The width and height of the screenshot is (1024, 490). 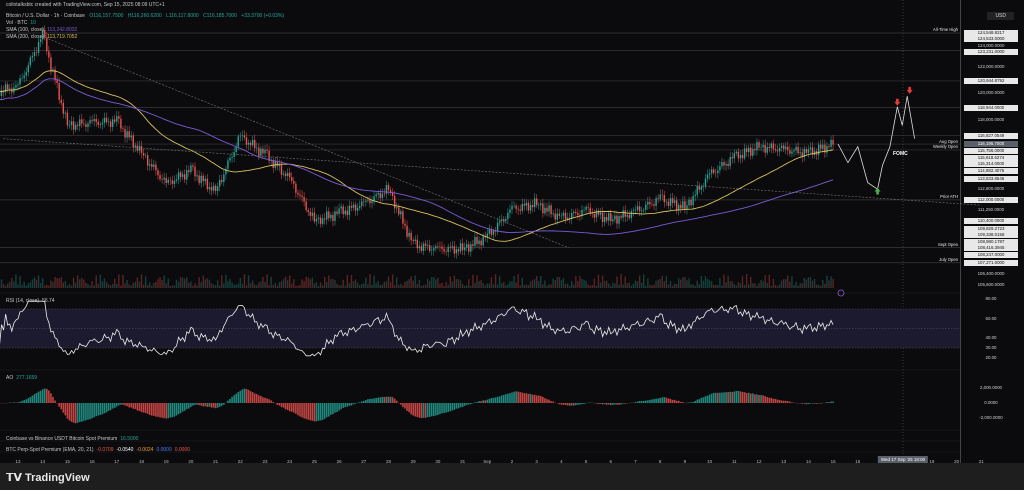 I want to click on sma200-legend: SMA (200, close) 113,719.7052, so click(x=43, y=37).